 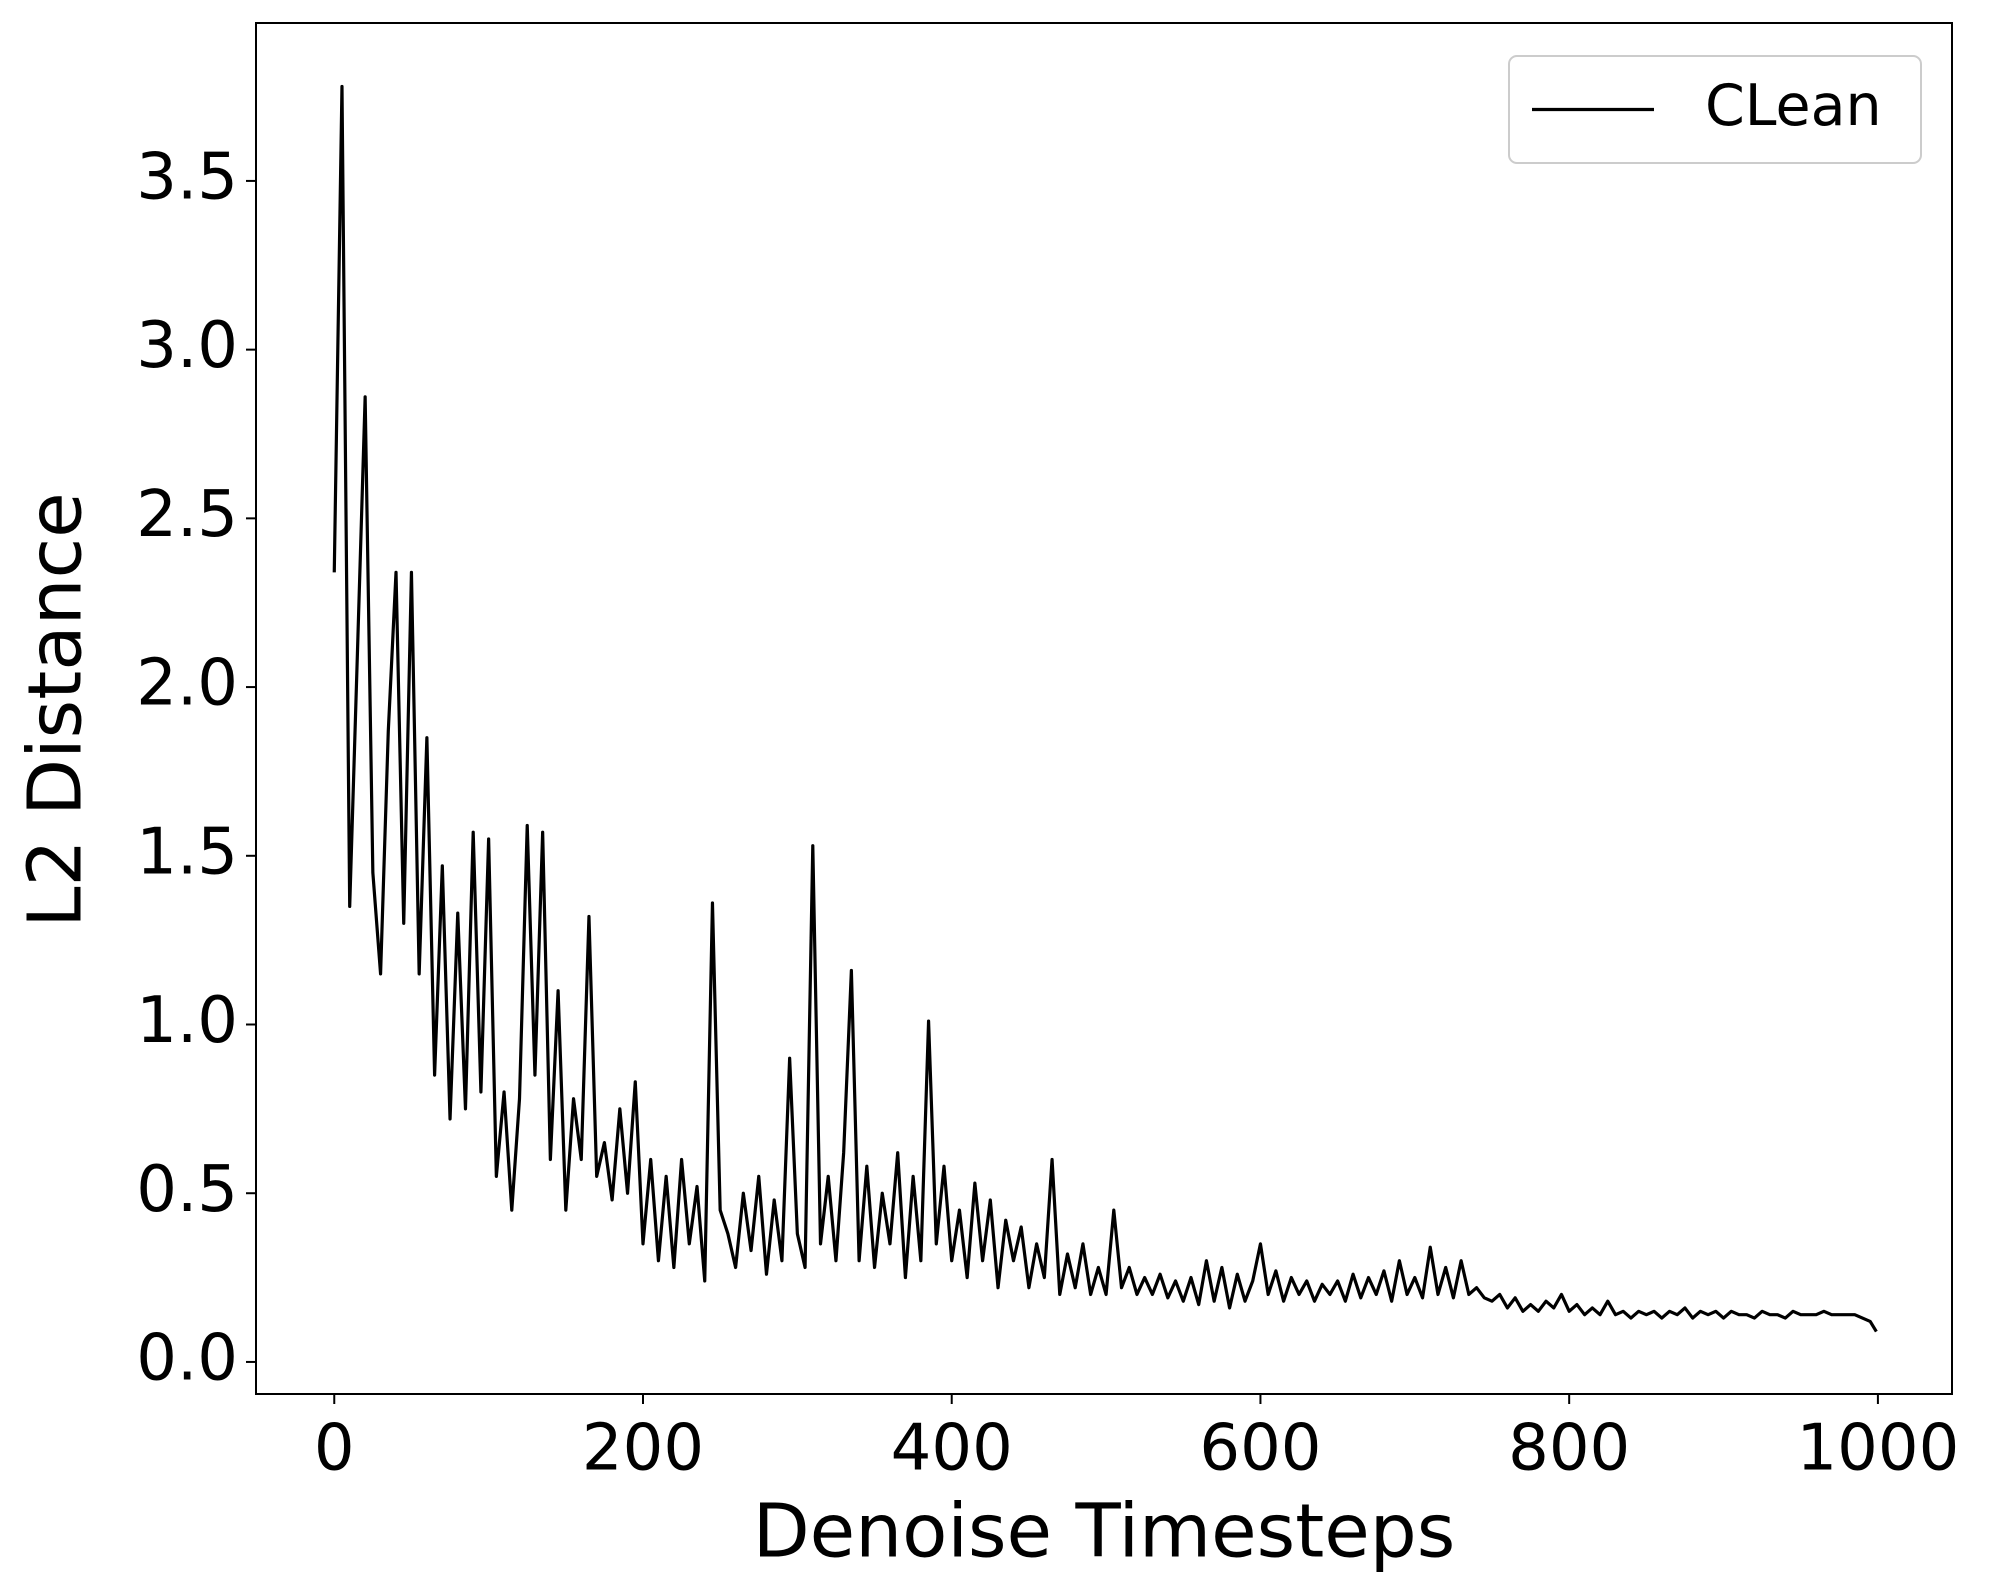 I want to click on legend-label: CLean, so click(x=1793, y=106).